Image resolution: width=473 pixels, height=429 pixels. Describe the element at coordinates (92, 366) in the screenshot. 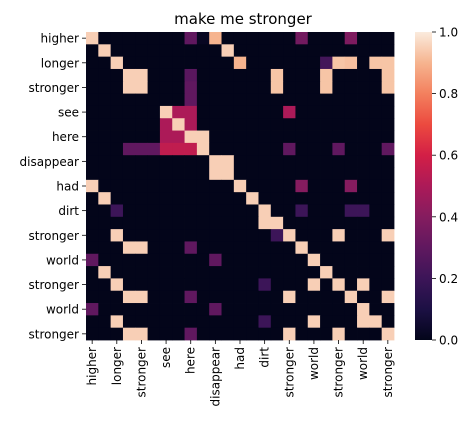

I see `x-tick-label: higher` at that location.